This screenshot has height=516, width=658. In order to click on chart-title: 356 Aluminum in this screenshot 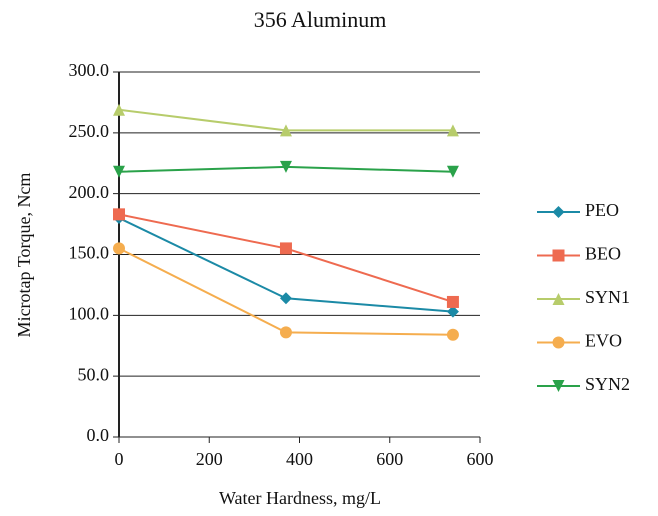, I will do `click(320, 19)`.